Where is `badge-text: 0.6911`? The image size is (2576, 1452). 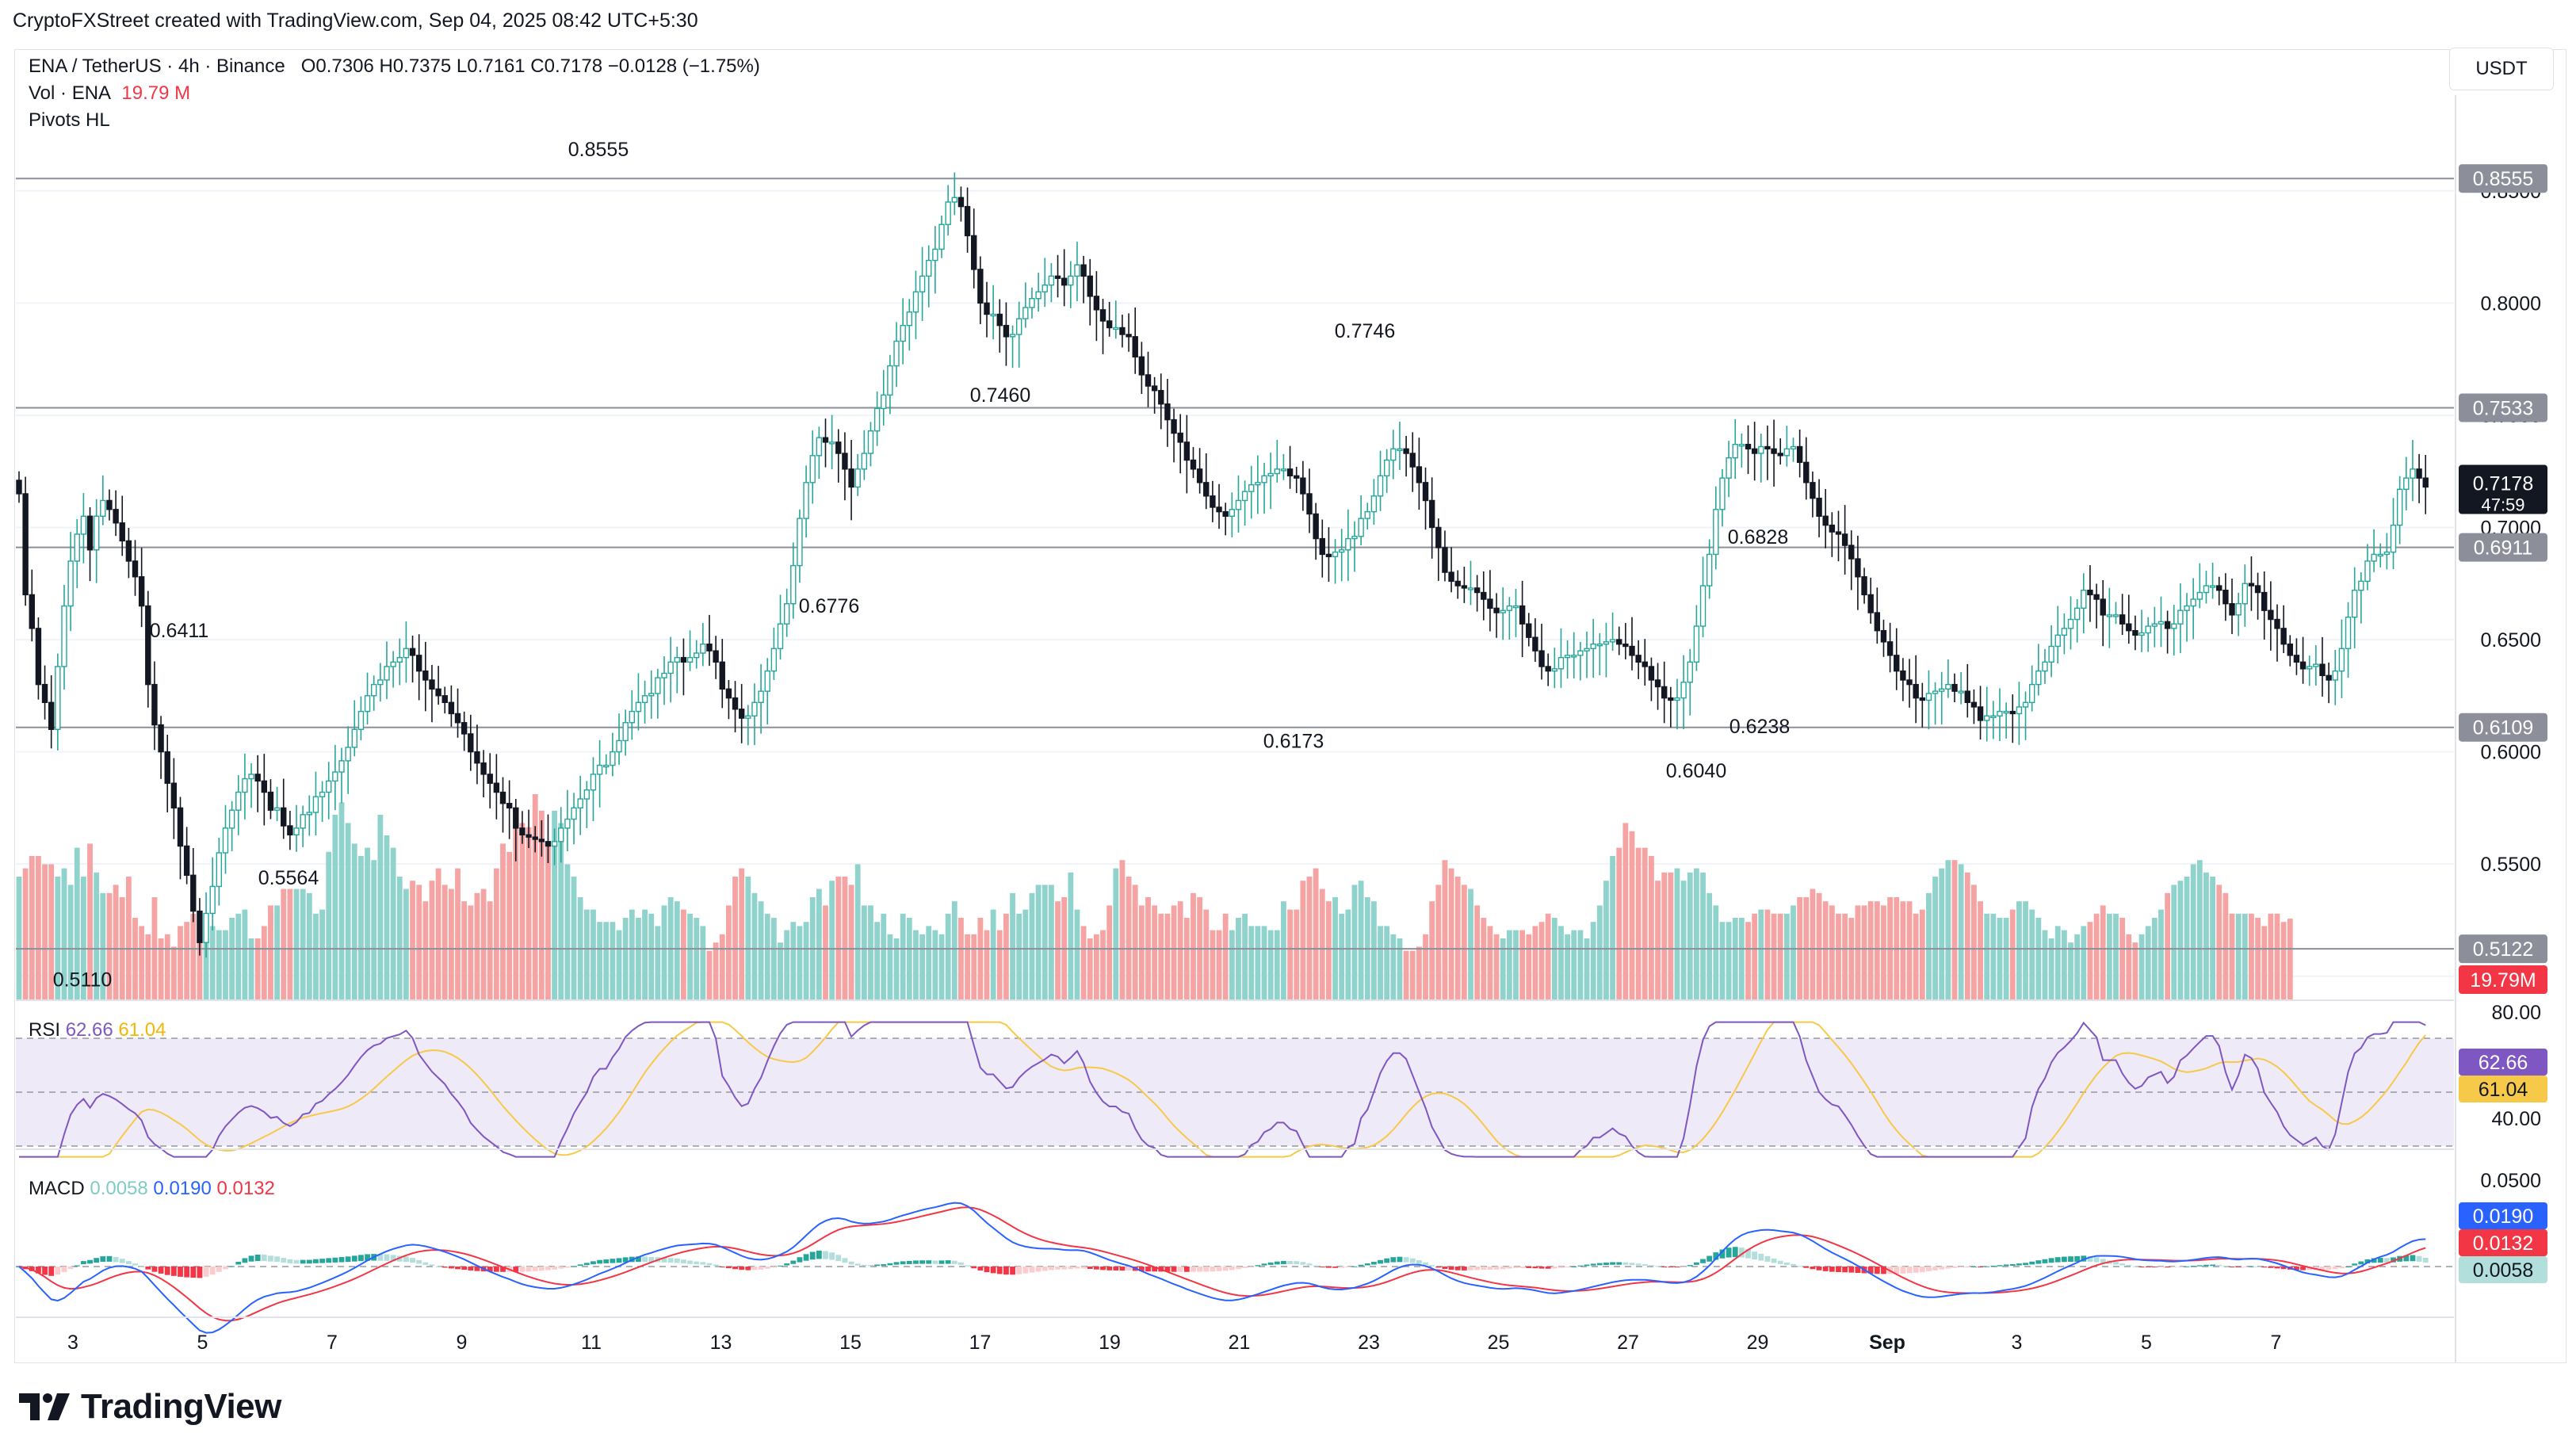 badge-text: 0.6911 is located at coordinates (2503, 549).